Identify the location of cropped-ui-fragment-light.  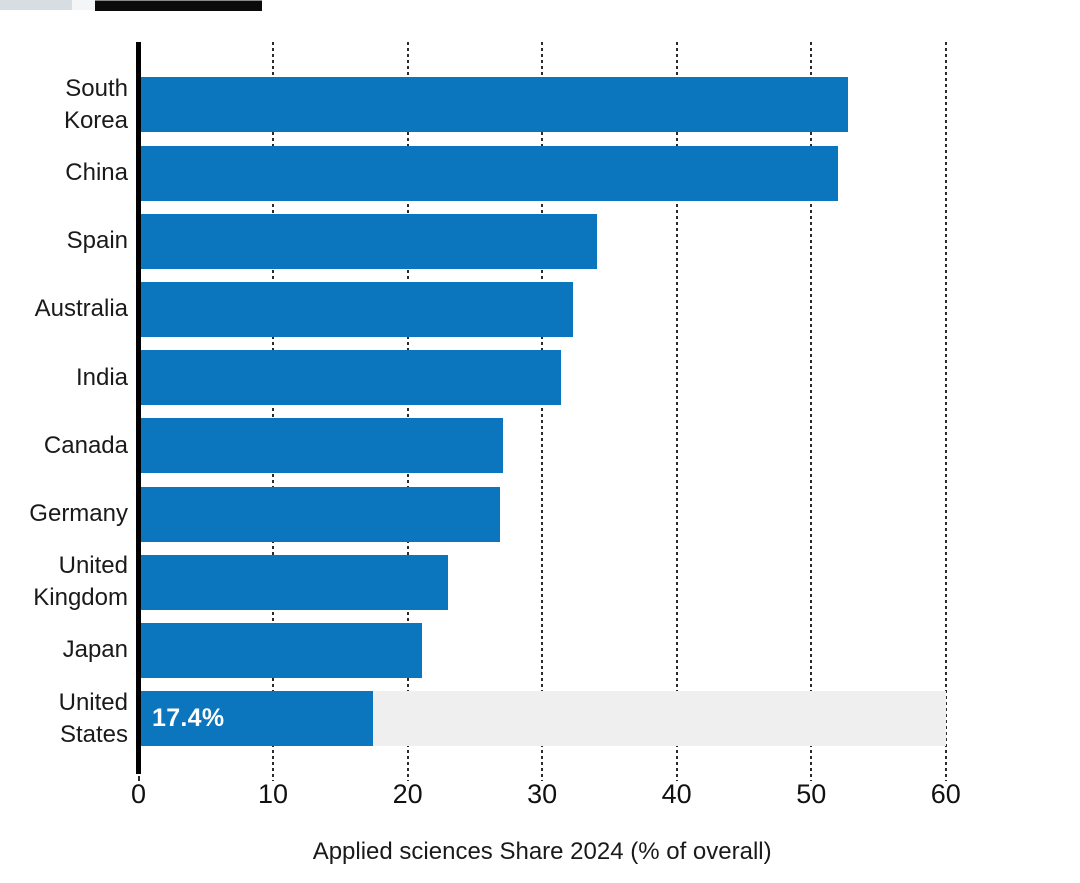
(36, 5).